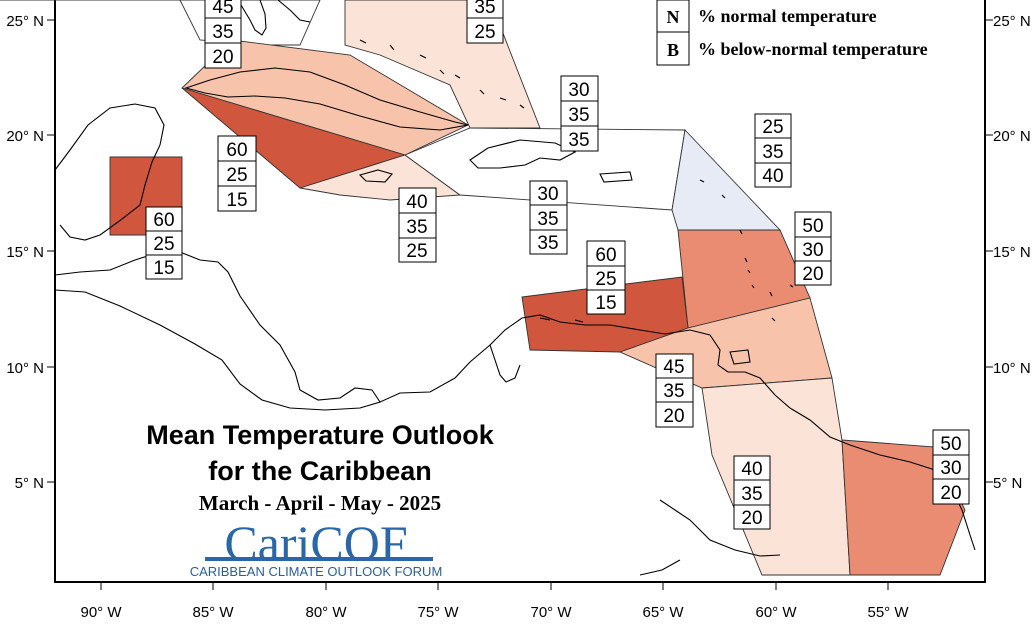 The image size is (1036, 630). I want to click on prob-box-hispaniola: 30 35 35, so click(548, 217).